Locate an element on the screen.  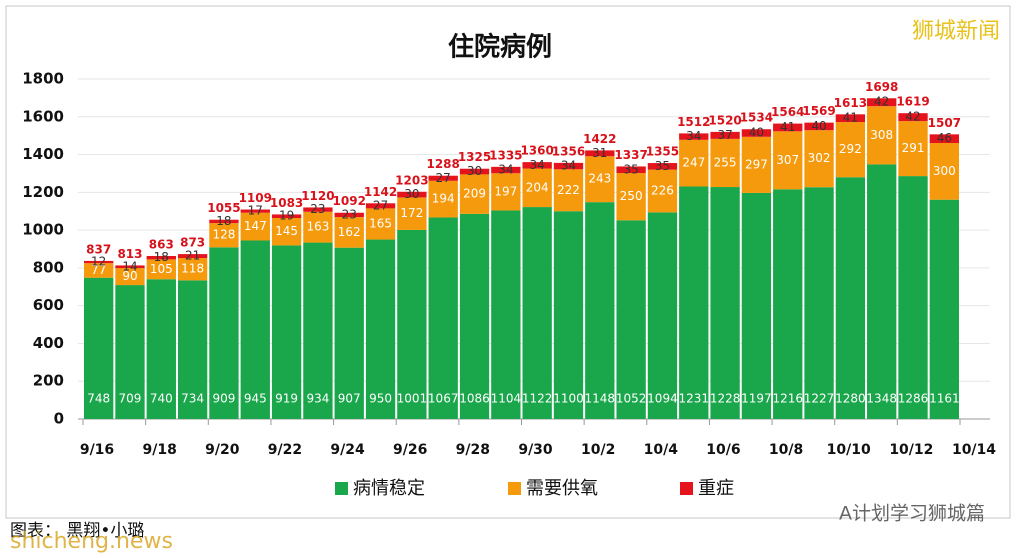
x-tick-label: 9/16 is located at coordinates (97, 450).